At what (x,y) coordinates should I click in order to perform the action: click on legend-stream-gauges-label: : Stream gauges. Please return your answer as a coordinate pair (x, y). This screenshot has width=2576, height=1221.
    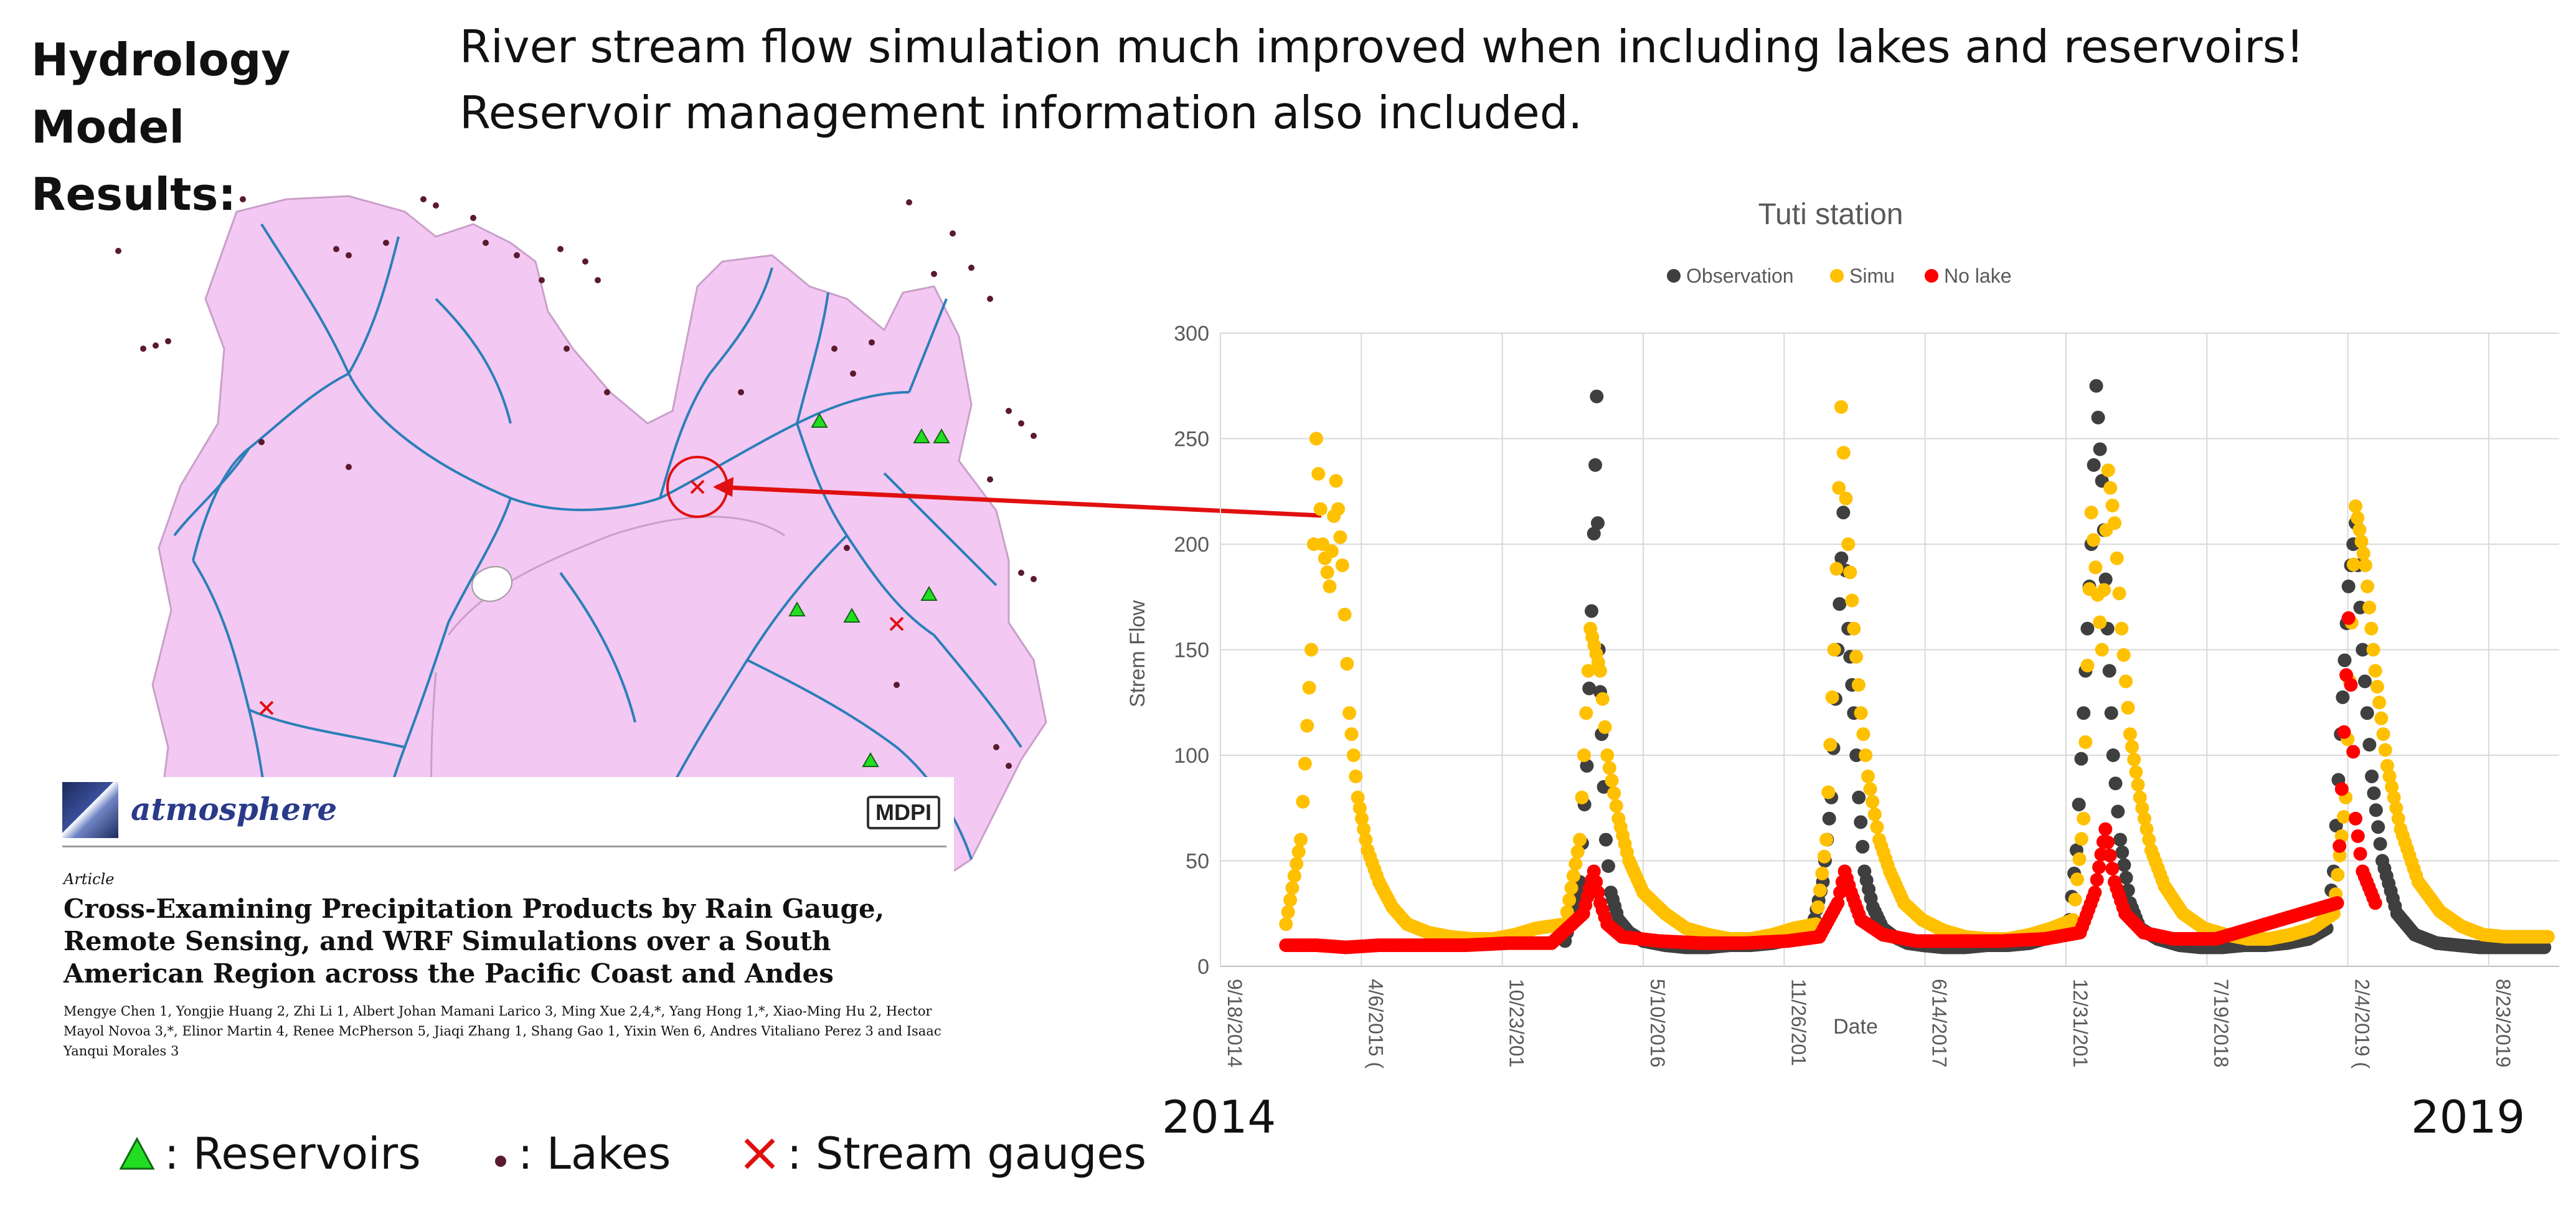
    Looking at the image, I should click on (967, 1153).